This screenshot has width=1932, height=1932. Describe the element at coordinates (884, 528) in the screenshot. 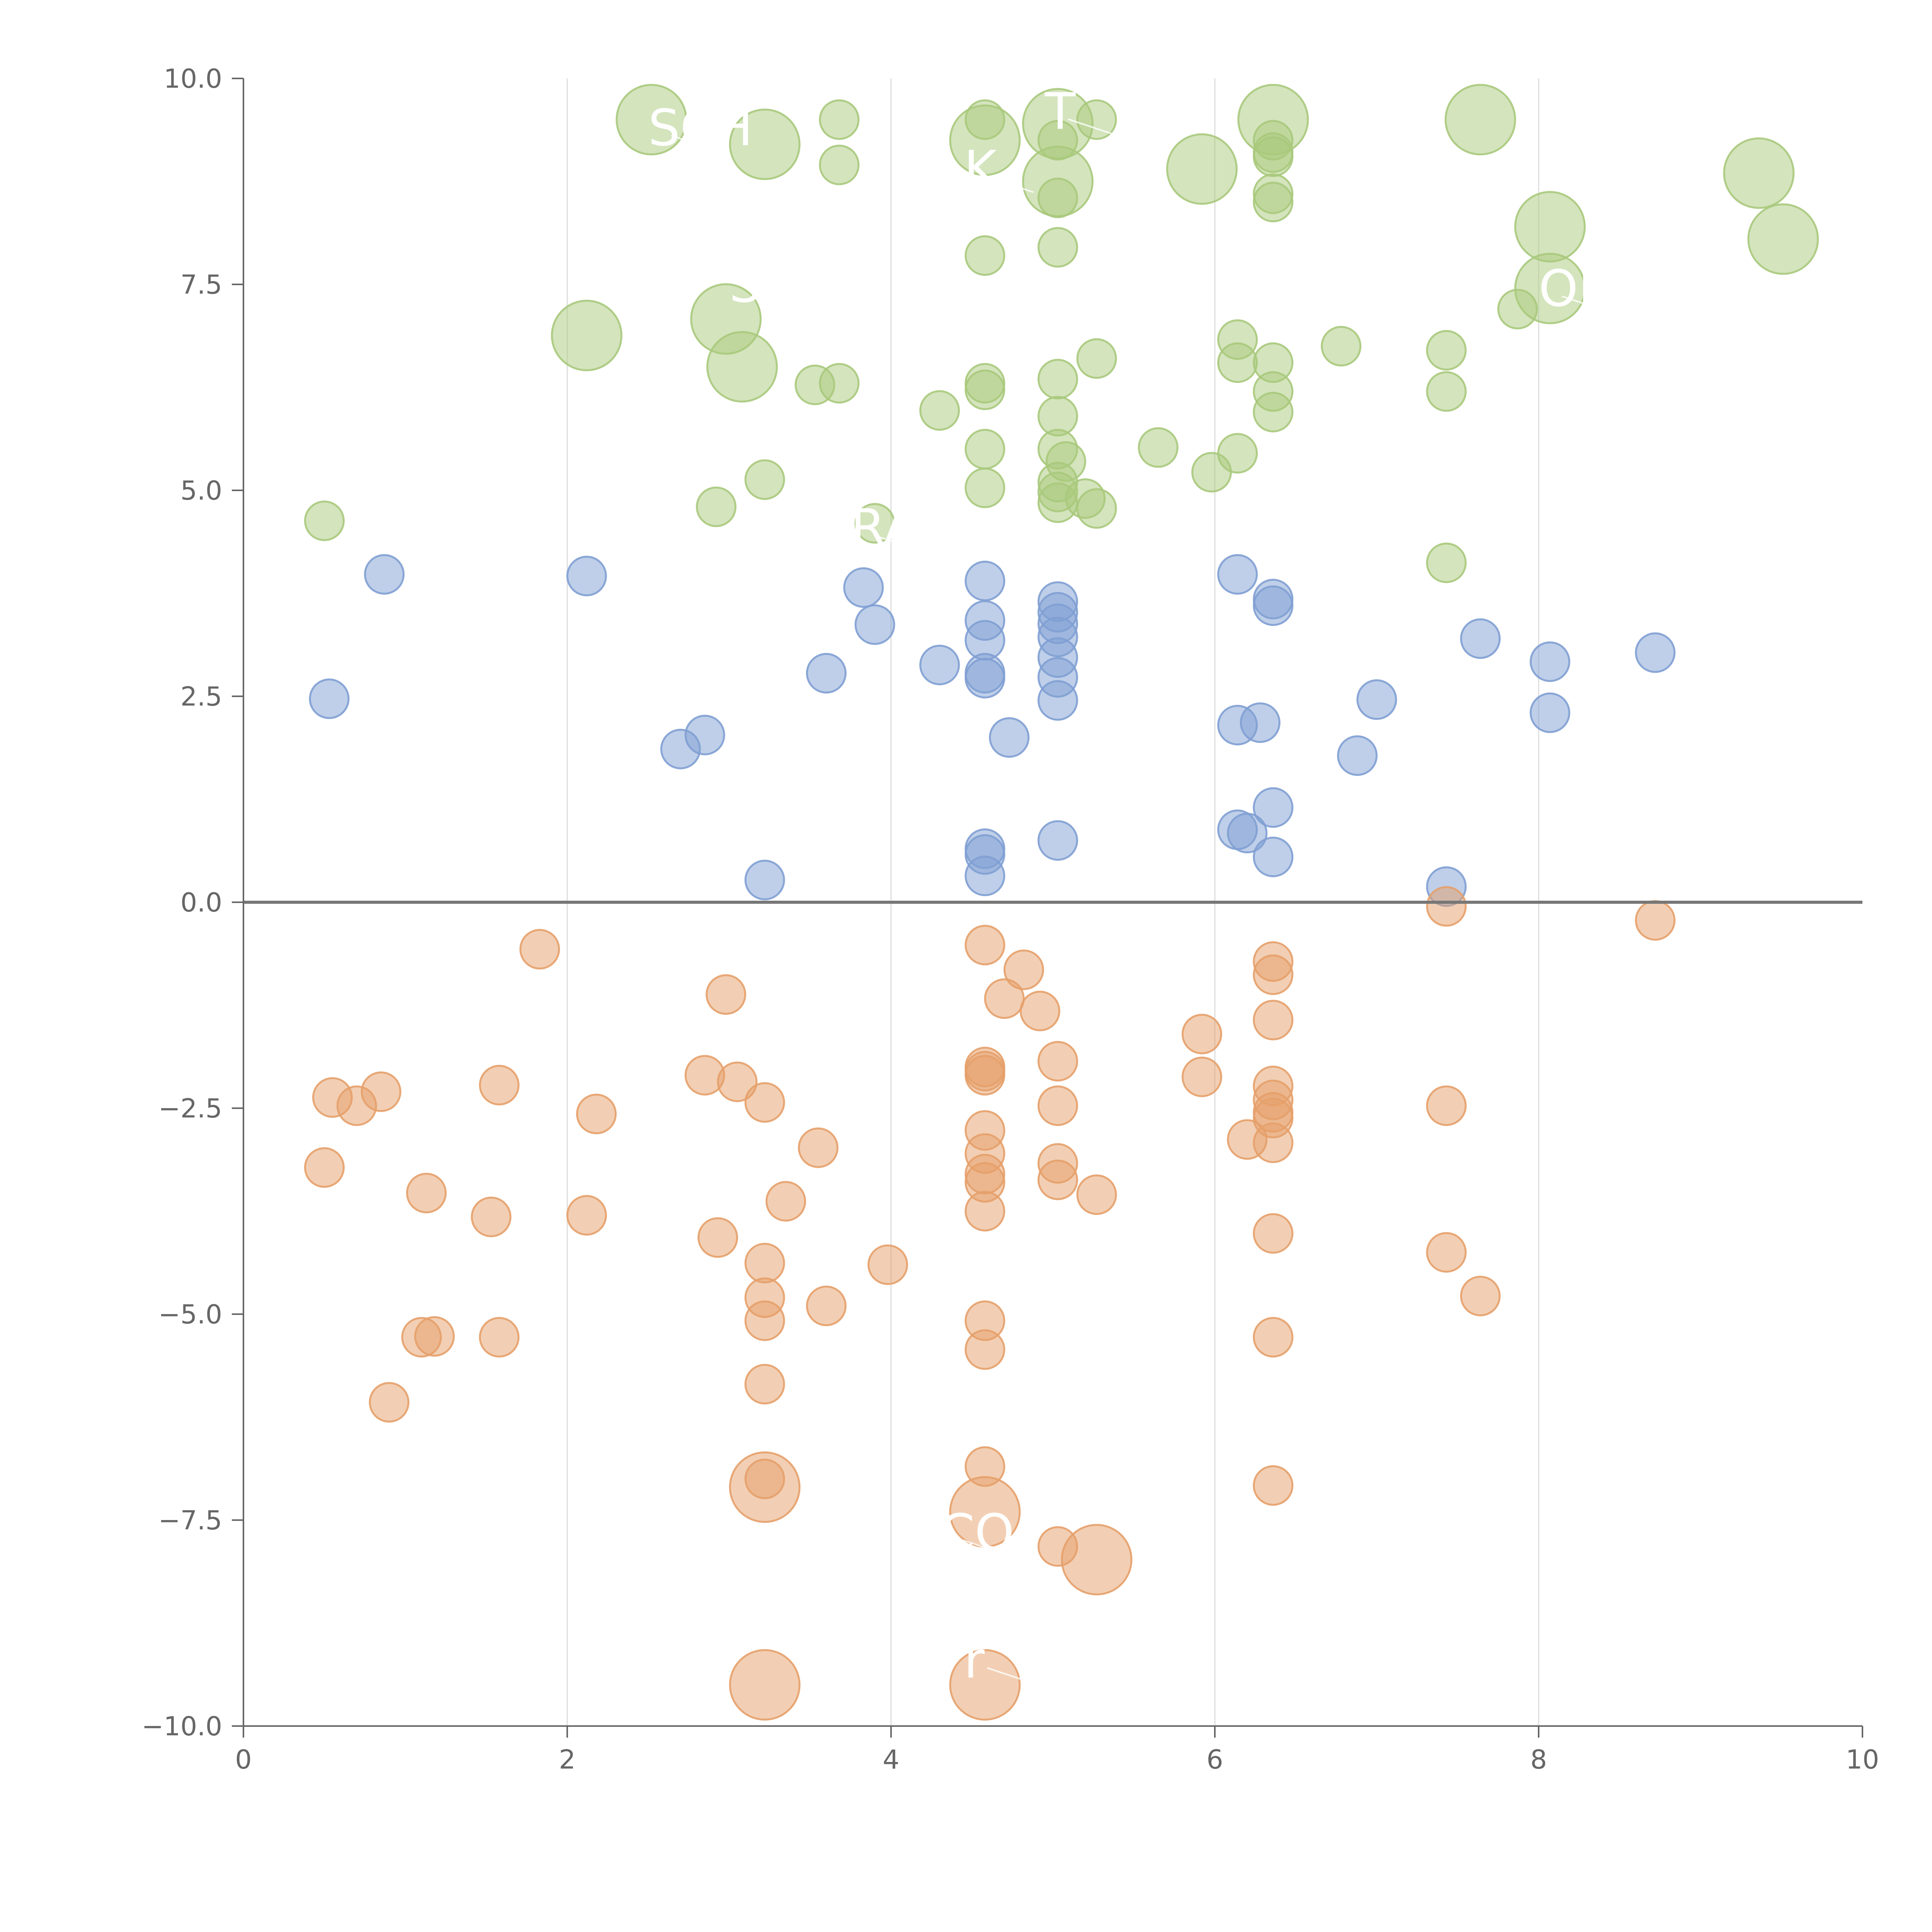

I see `annotation-label: RA` at that location.